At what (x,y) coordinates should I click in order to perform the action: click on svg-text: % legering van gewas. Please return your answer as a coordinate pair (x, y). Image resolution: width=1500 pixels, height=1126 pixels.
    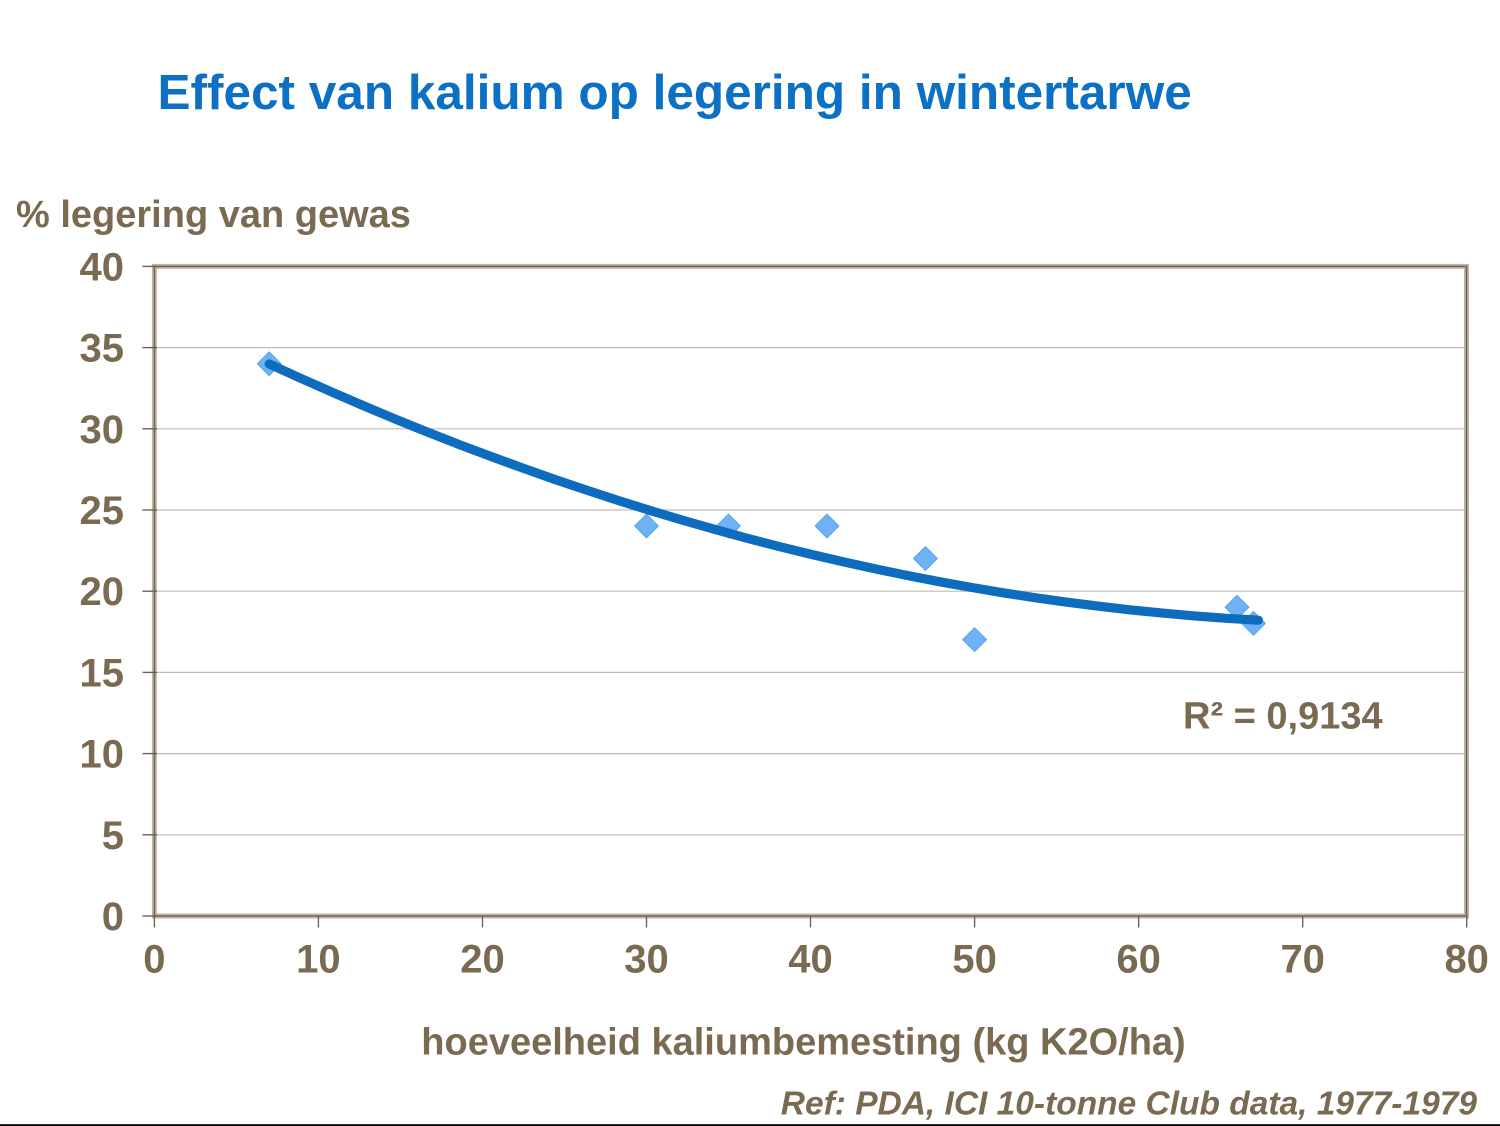
    Looking at the image, I should click on (213, 215).